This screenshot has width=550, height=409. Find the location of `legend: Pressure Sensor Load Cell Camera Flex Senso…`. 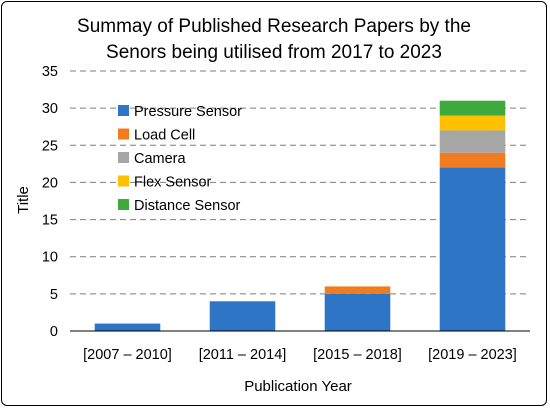

legend: Pressure Sensor Load Cell Camera Flex Senso… is located at coordinates (180, 159).